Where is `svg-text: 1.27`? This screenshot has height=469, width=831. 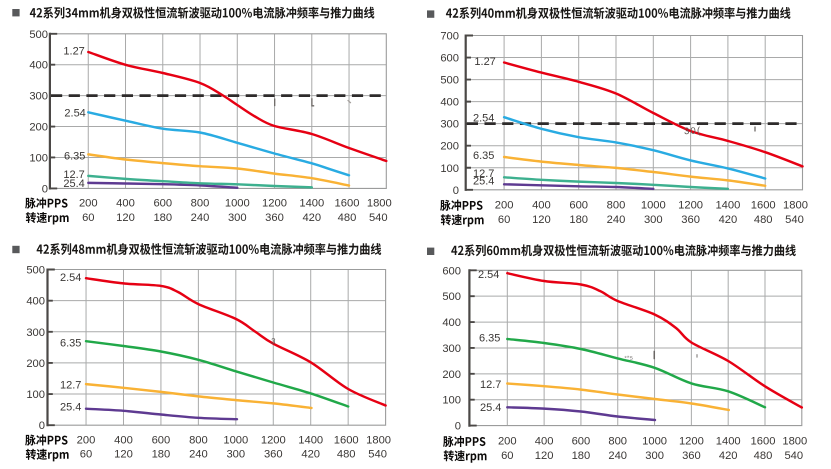
svg-text: 1.27 is located at coordinates (484, 62).